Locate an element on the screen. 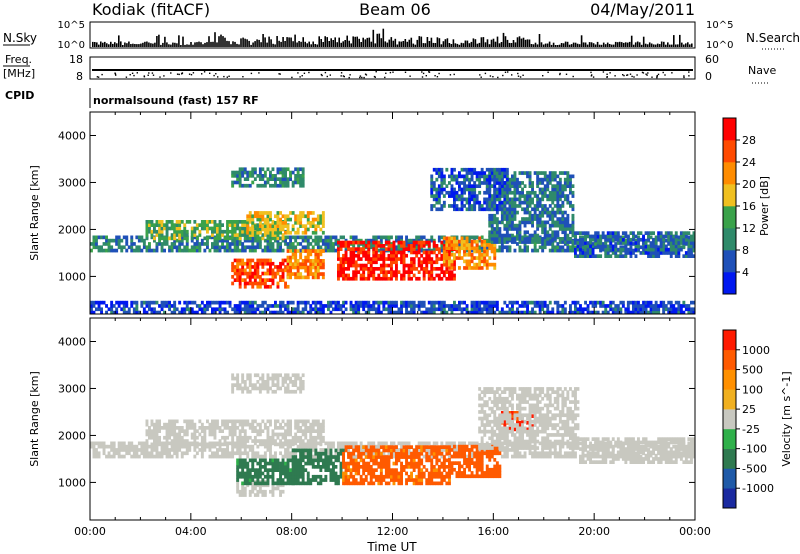 This screenshot has width=800, height=554. freq-label-top: Freq. is located at coordinates (18, 59).